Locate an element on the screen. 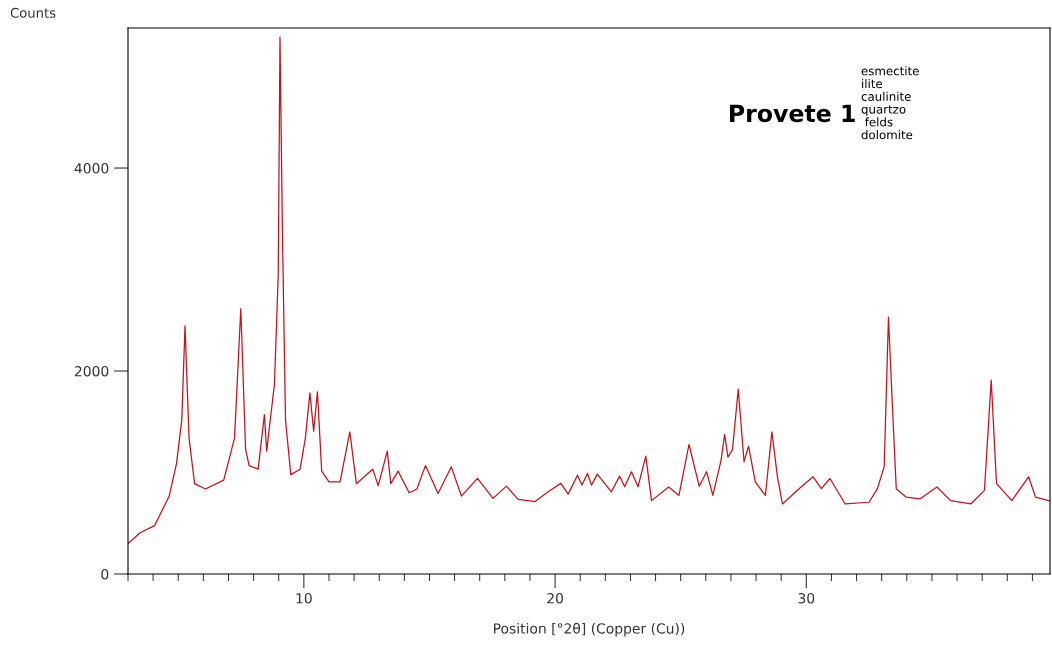  x-axis-title: Position [°2θ] (Copper (Cu)) is located at coordinates (589, 629).